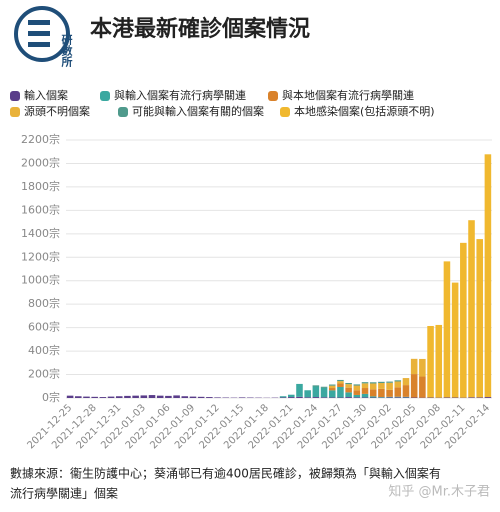  What do you see at coordinates (364, 111) in the screenshot?
I see `legend-label: 本地感染個案(包括源頭不明)` at bounding box center [364, 111].